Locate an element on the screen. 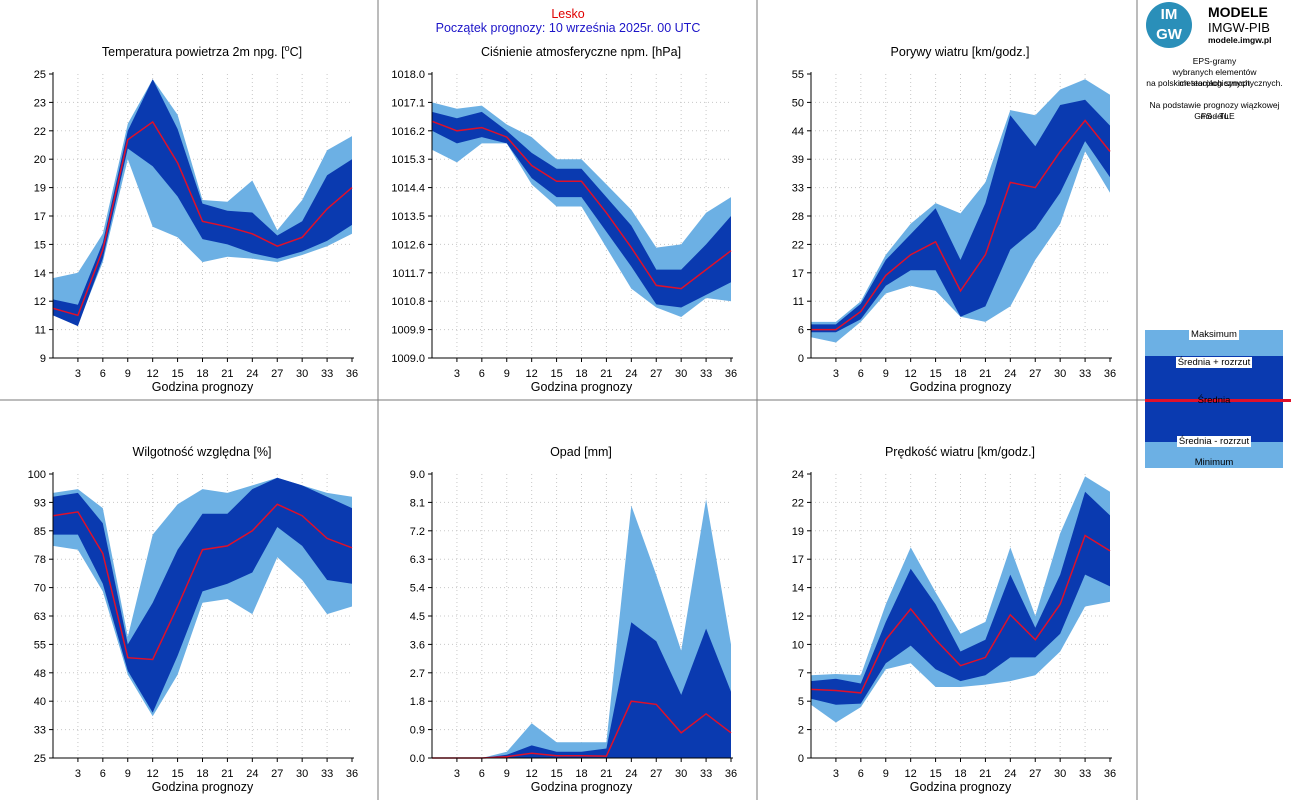  legend-mean-line is located at coordinates (1218, 400).